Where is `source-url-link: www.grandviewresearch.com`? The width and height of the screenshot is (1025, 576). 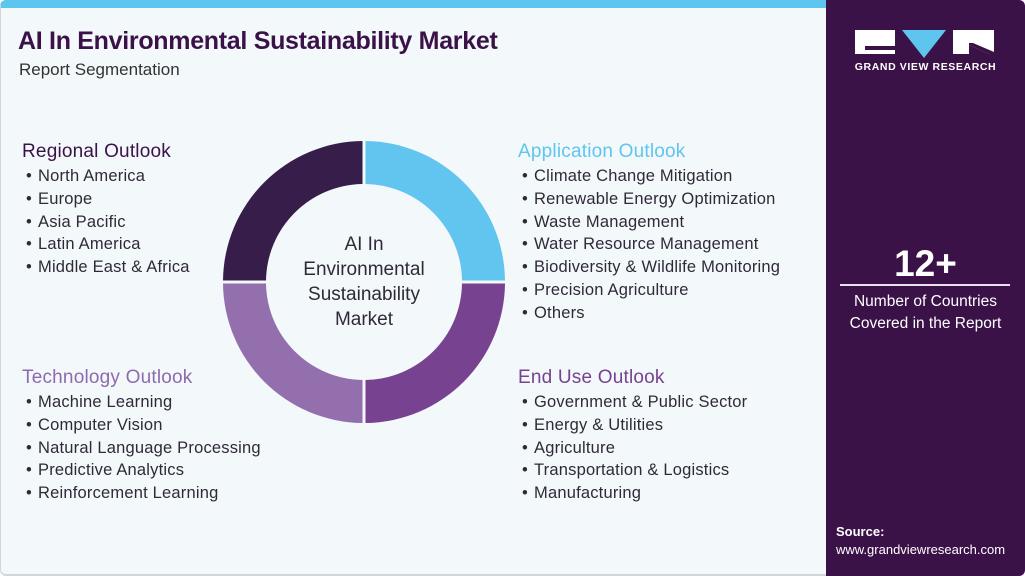
source-url-link: www.grandviewresearch.com is located at coordinates (921, 549).